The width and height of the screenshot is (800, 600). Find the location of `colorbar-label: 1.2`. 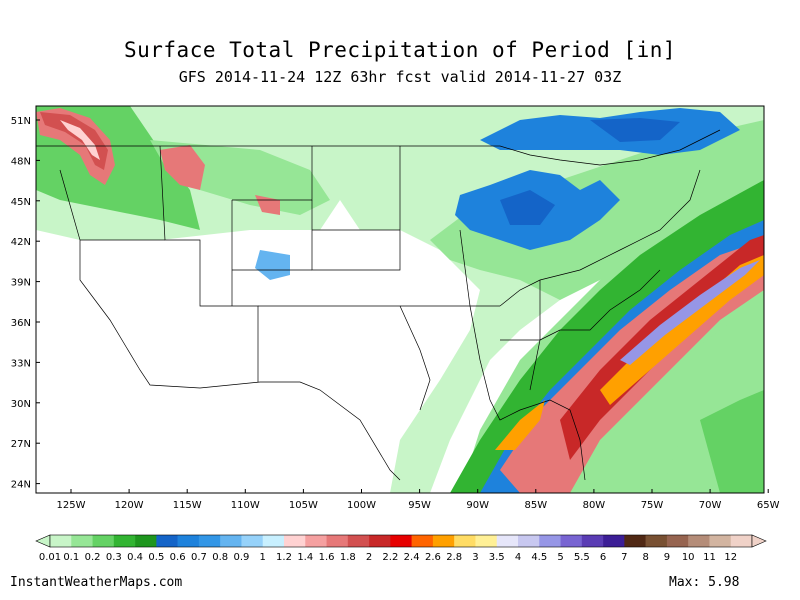

colorbar-label: 1.2 is located at coordinates (284, 557).